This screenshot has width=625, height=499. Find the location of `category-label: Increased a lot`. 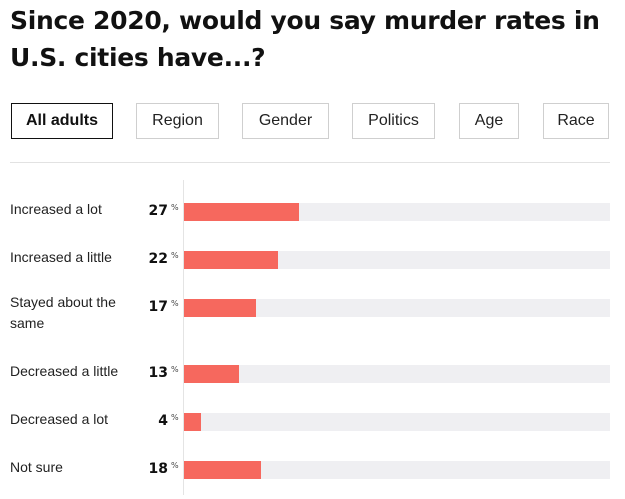

category-label: Increased a lot is located at coordinates (56, 209).